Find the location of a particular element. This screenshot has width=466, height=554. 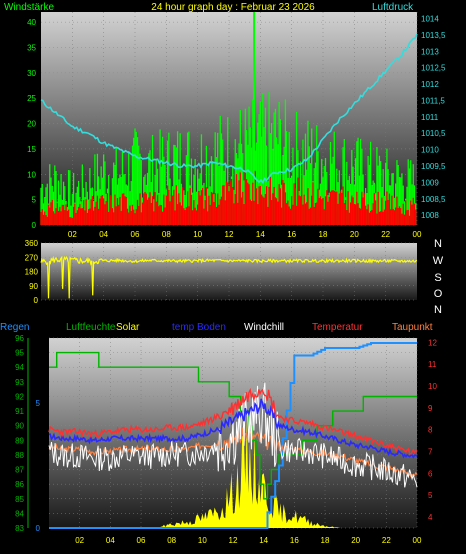

temperature-axis-tick: 6 is located at coordinates (430, 473).